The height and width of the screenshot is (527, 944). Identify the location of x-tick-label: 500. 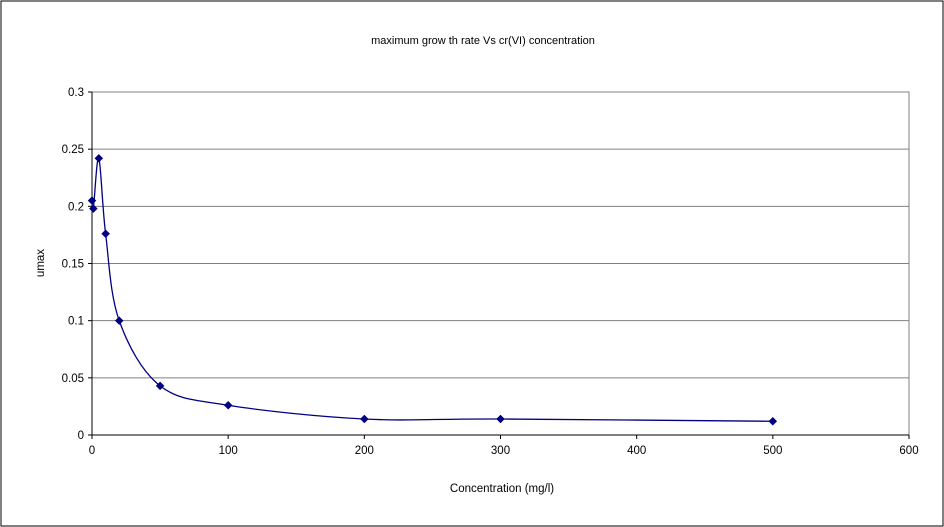
(772, 451).